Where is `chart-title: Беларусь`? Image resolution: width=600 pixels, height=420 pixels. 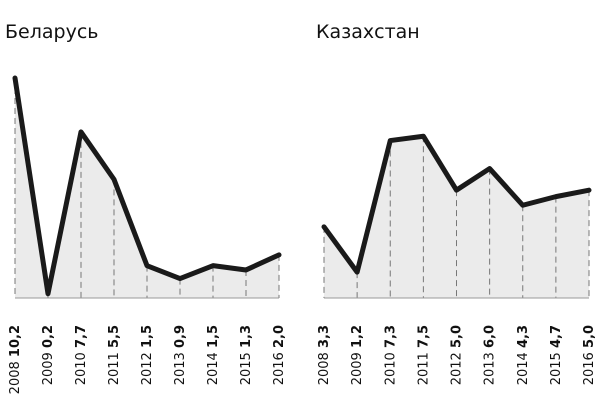 chart-title: Беларусь is located at coordinates (51, 32).